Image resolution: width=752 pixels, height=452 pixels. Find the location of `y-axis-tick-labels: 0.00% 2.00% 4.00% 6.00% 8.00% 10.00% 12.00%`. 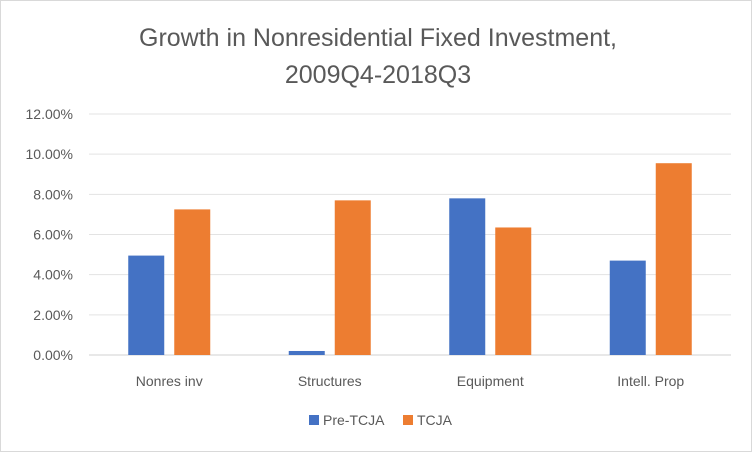

y-axis-tick-labels: 0.00% 2.00% 4.00% 6.00% 8.00% 10.00% 12.00% is located at coordinates (49, 234).